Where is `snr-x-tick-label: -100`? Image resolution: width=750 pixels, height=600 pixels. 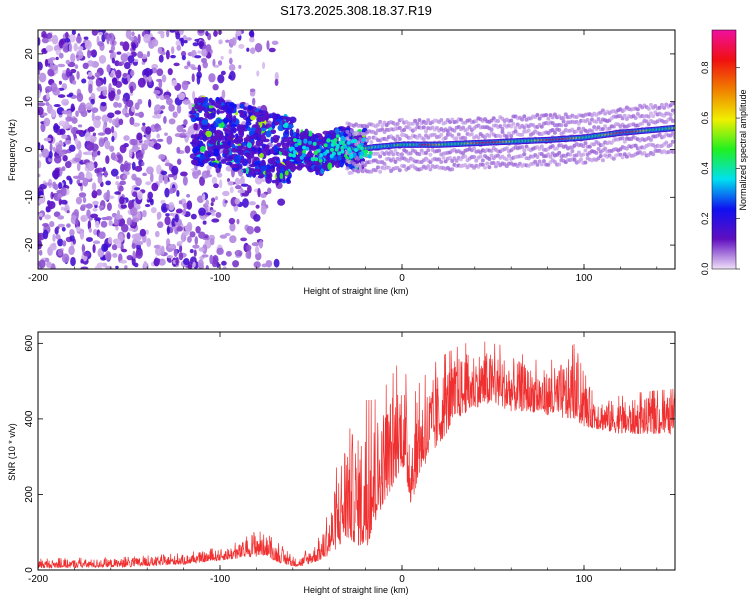 snr-x-tick-label: -100 is located at coordinates (220, 579).